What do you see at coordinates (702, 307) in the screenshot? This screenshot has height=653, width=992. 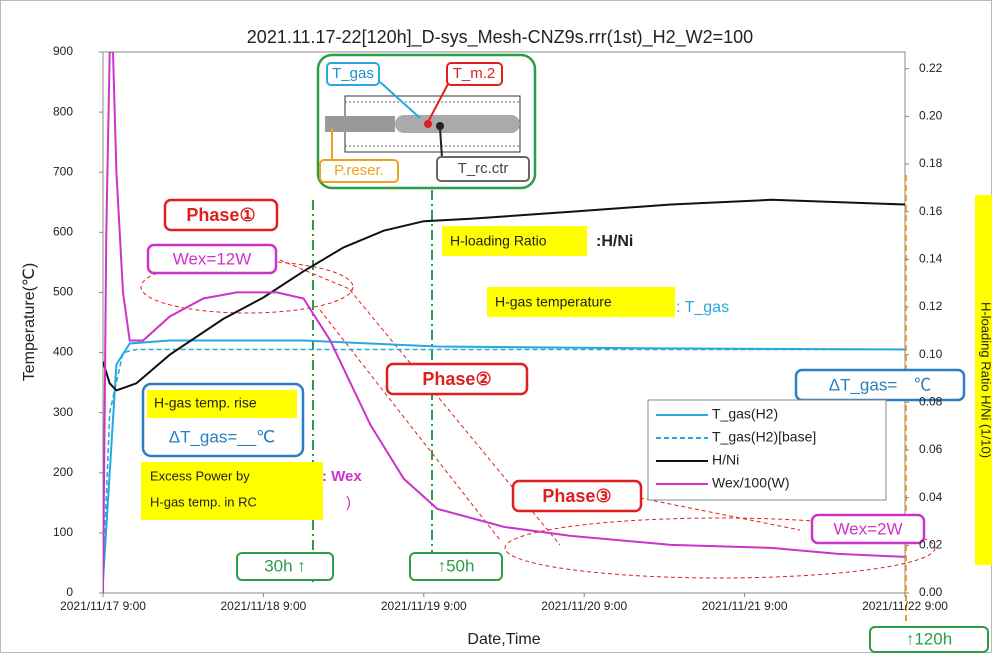 I see `note: : T_gas` at bounding box center [702, 307].